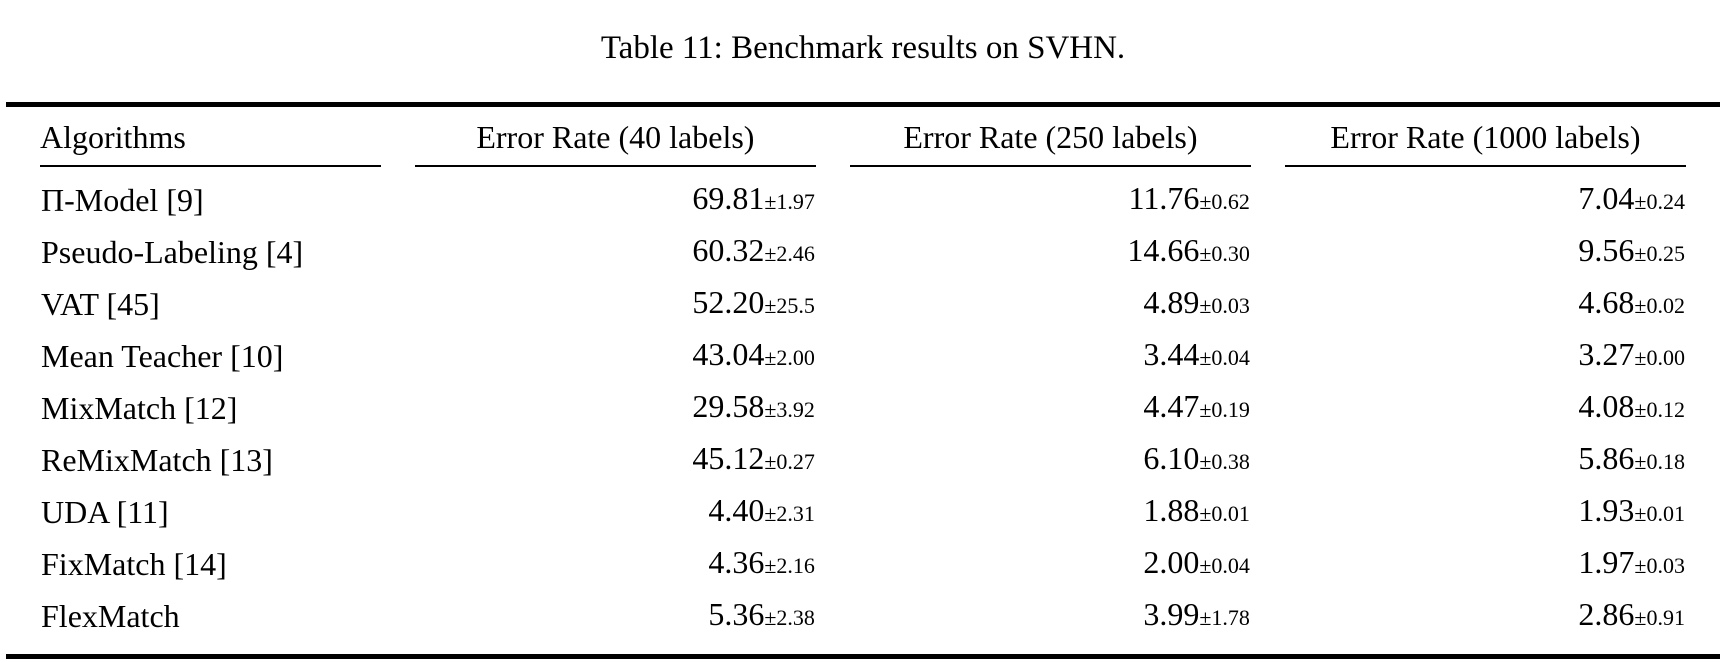 The height and width of the screenshot is (665, 1726). I want to click on error-rate-cell: 1.88±0.01, so click(1050, 512).